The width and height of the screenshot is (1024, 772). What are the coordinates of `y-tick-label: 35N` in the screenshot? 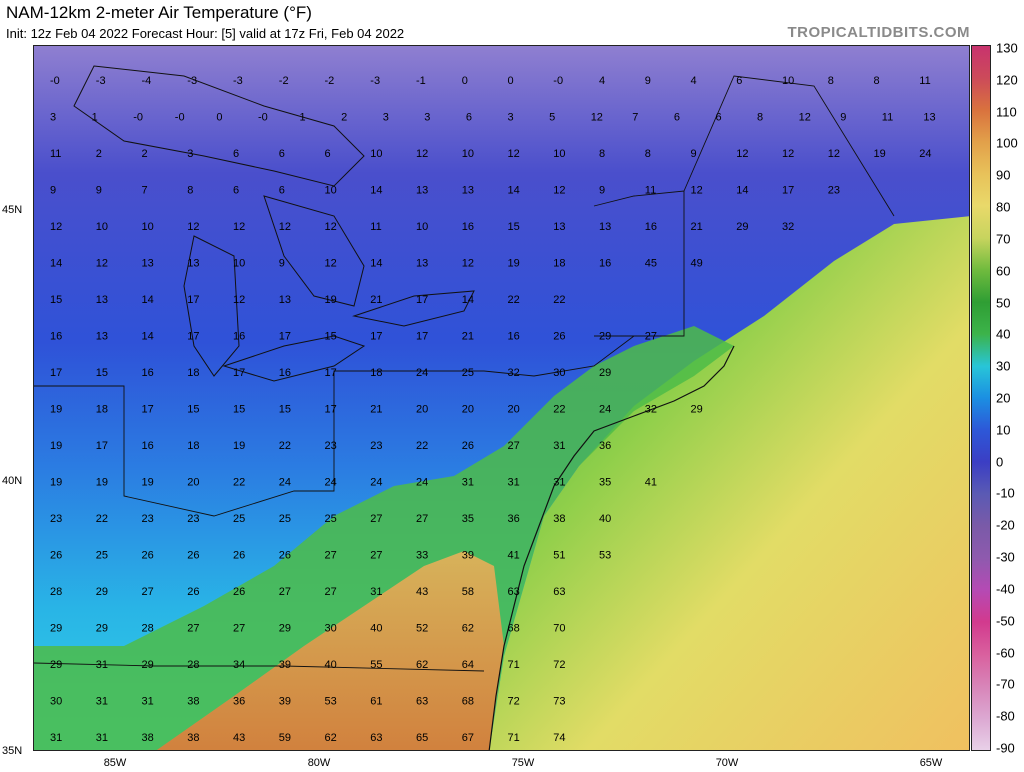 It's located at (12, 751).